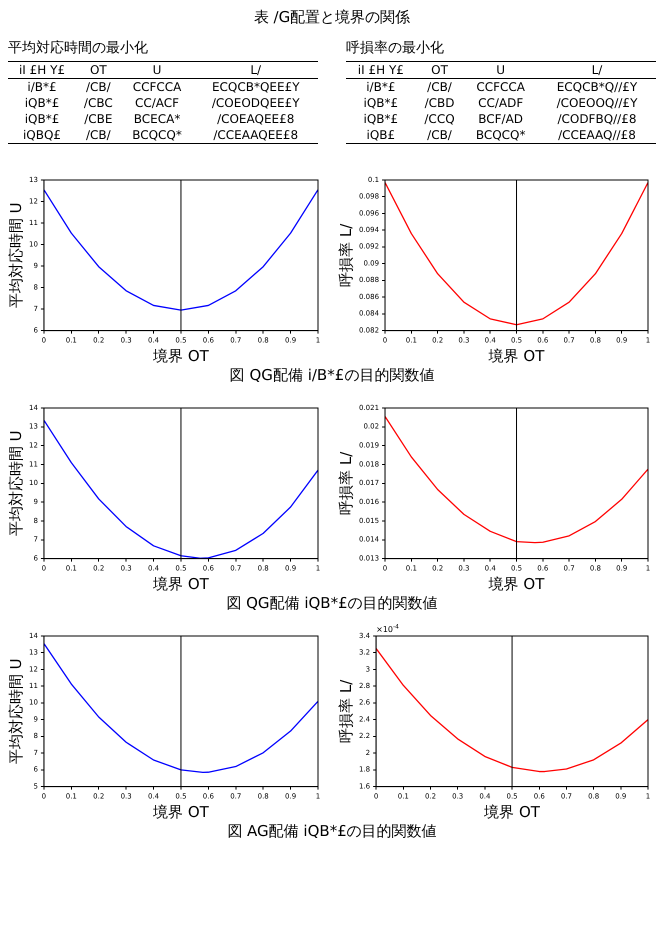 Image resolution: width=664 pixels, height=929 pixels. What do you see at coordinates (256, 119) in the screenshot?
I see `text: /COEAQEE£8` at bounding box center [256, 119].